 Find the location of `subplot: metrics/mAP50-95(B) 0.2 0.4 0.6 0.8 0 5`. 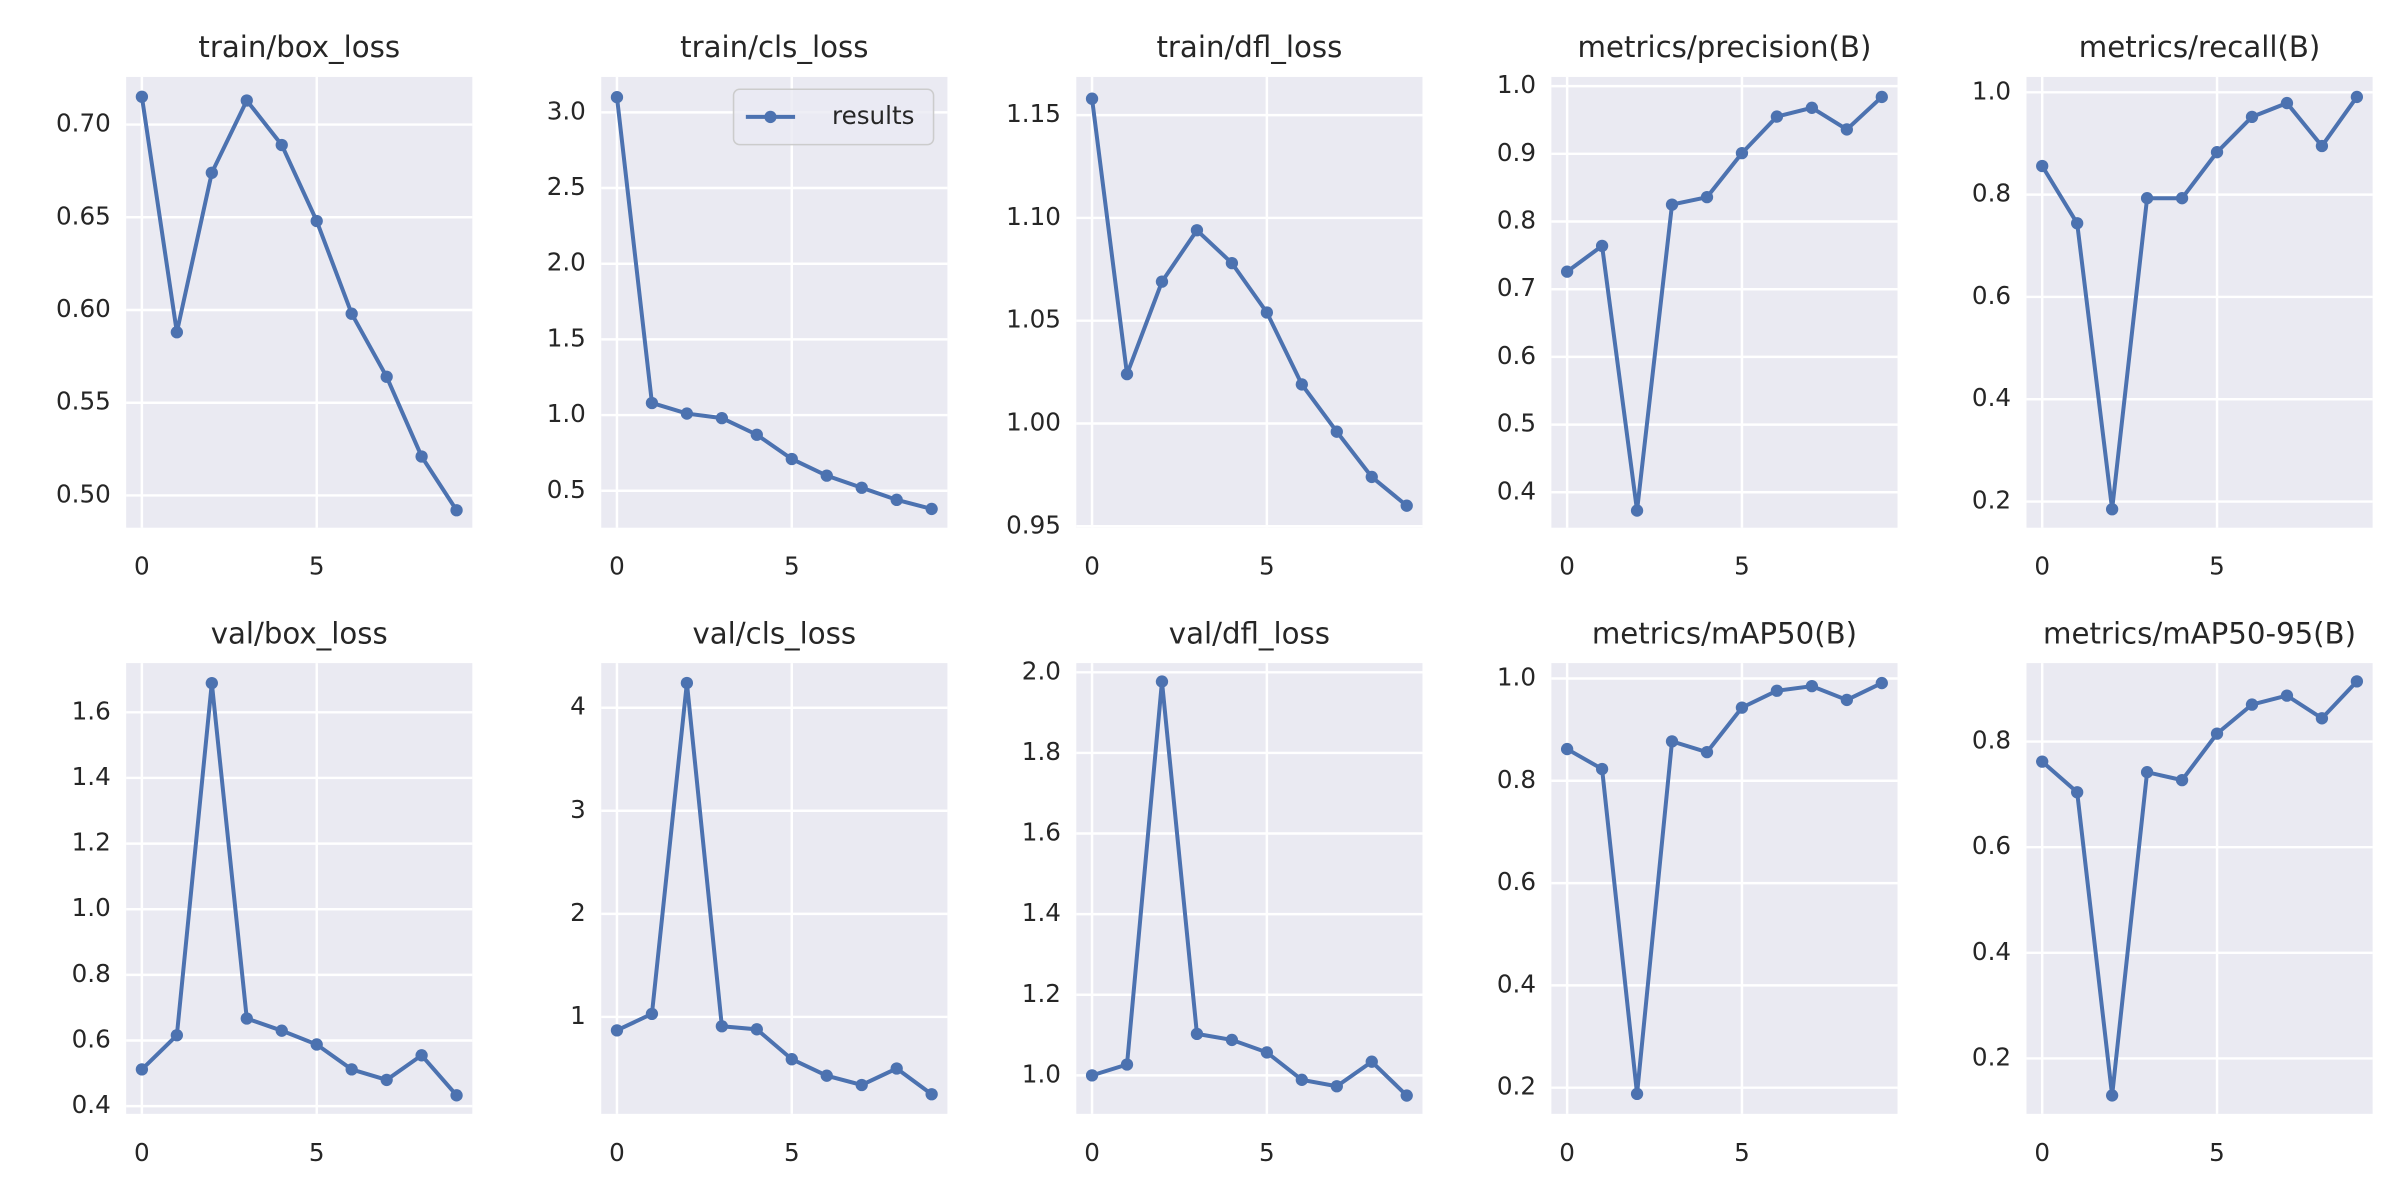

subplot: metrics/mAP50-95(B) 0.2 0.4 0.6 0.8 0 5 is located at coordinates (2172, 891).